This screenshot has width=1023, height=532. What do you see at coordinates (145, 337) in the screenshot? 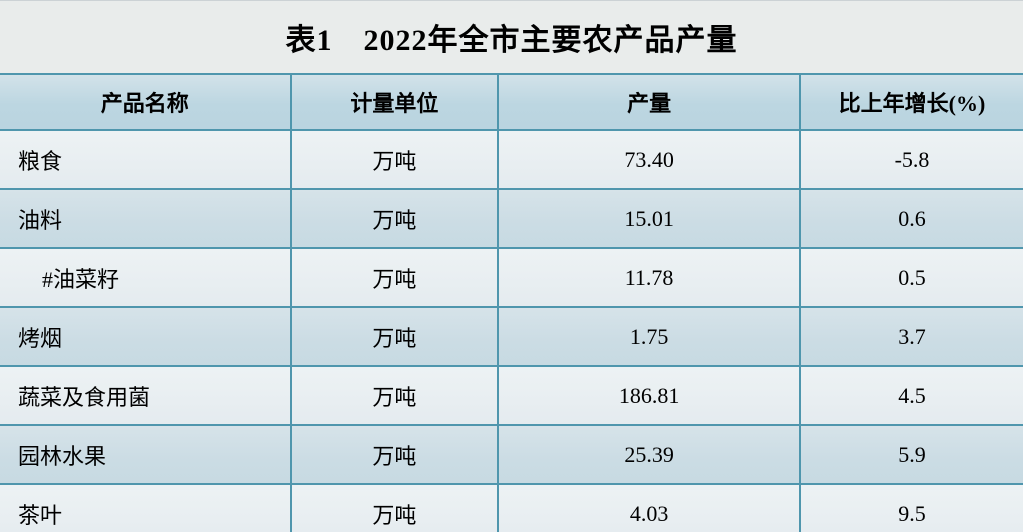
I see `cell-product-name: 烤烟` at bounding box center [145, 337].